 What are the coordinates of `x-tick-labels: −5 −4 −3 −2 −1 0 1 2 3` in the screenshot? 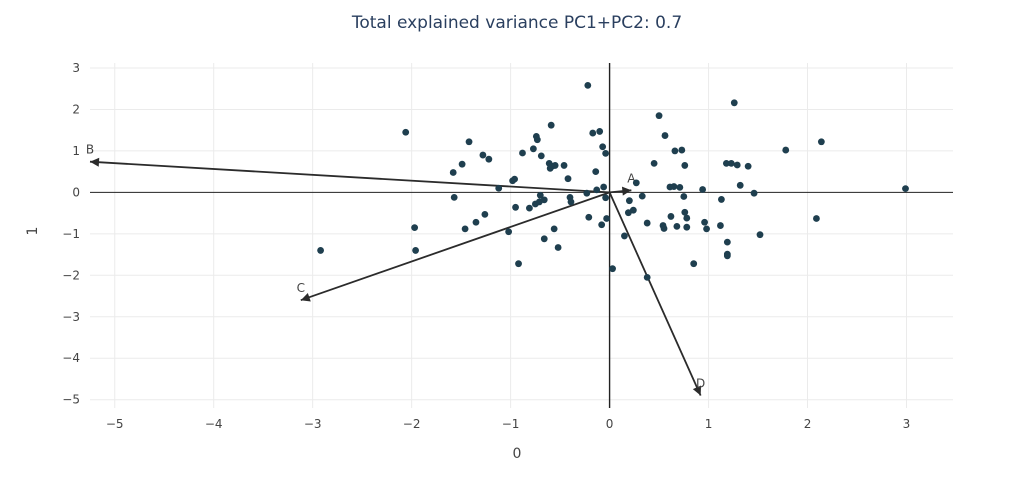 It's located at (508, 424).